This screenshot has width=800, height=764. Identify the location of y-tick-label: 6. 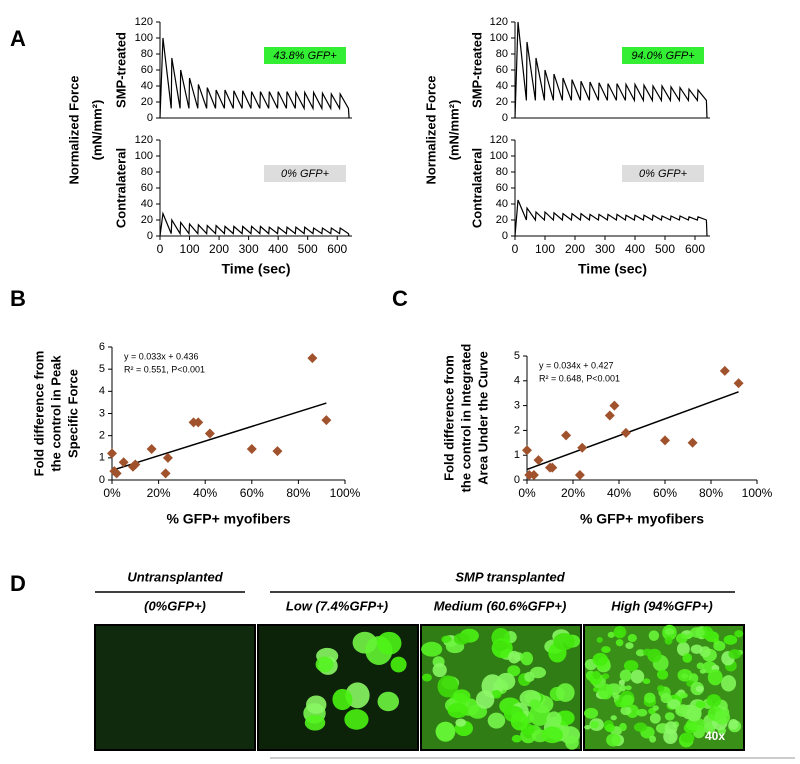
(102, 347).